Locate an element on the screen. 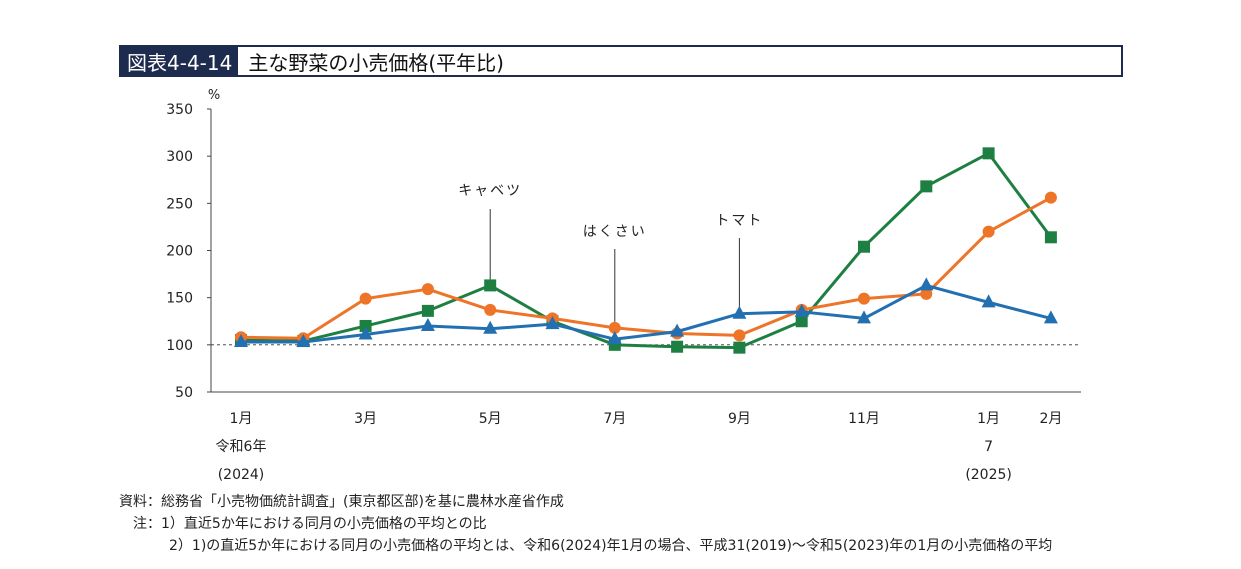 The height and width of the screenshot is (569, 1241). annotation-label: トマト is located at coordinates (739, 221).